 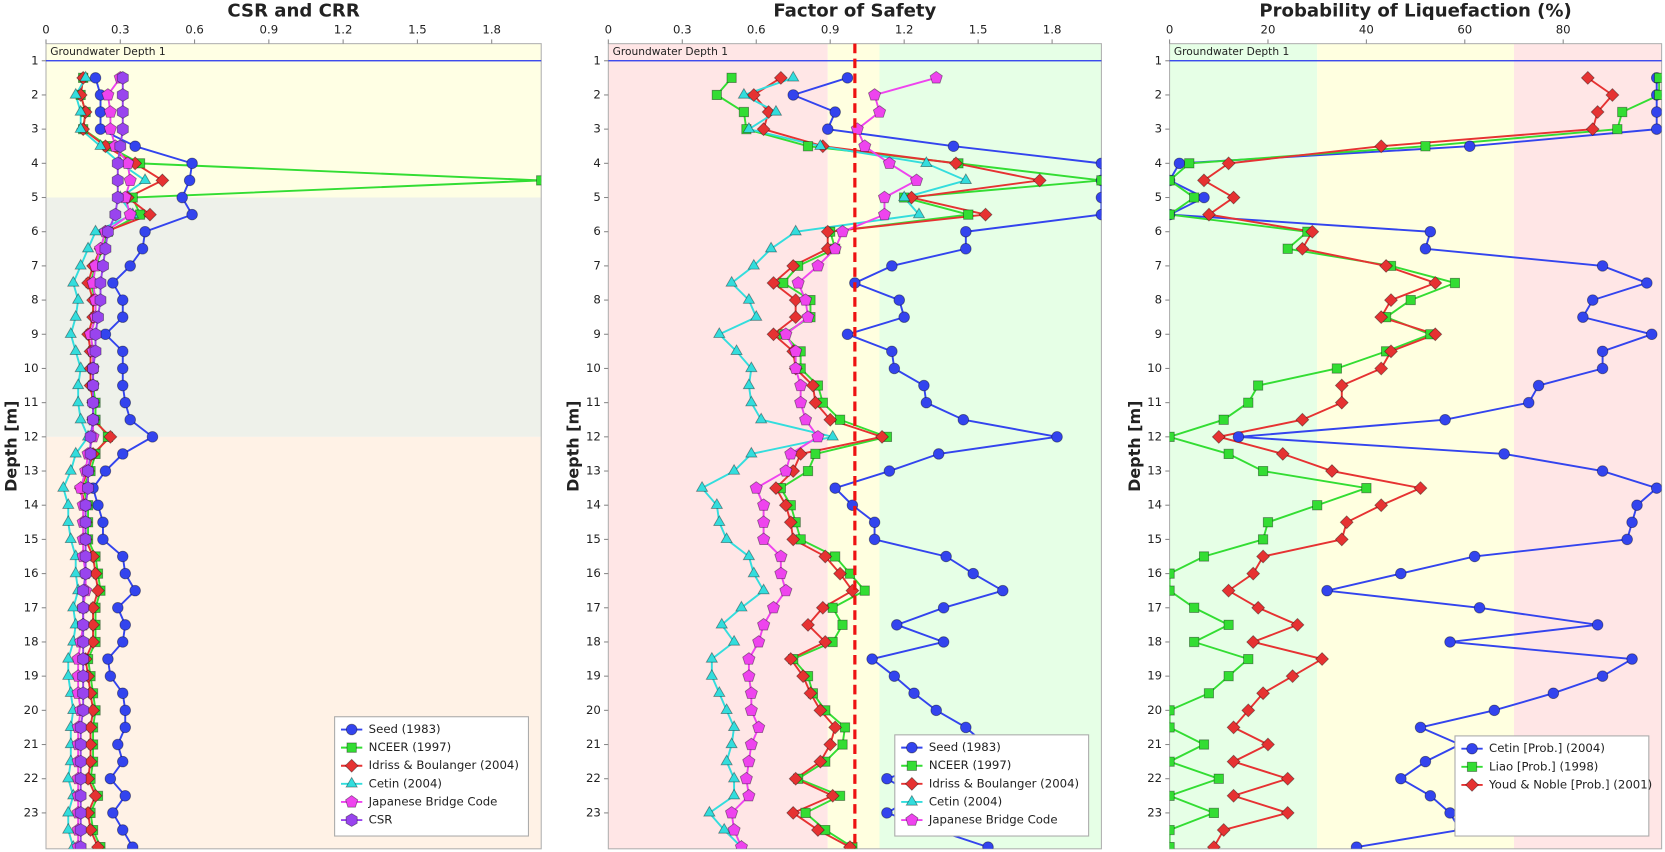 What do you see at coordinates (31, 505) in the screenshot?
I see `y-tick-label: 14` at bounding box center [31, 505].